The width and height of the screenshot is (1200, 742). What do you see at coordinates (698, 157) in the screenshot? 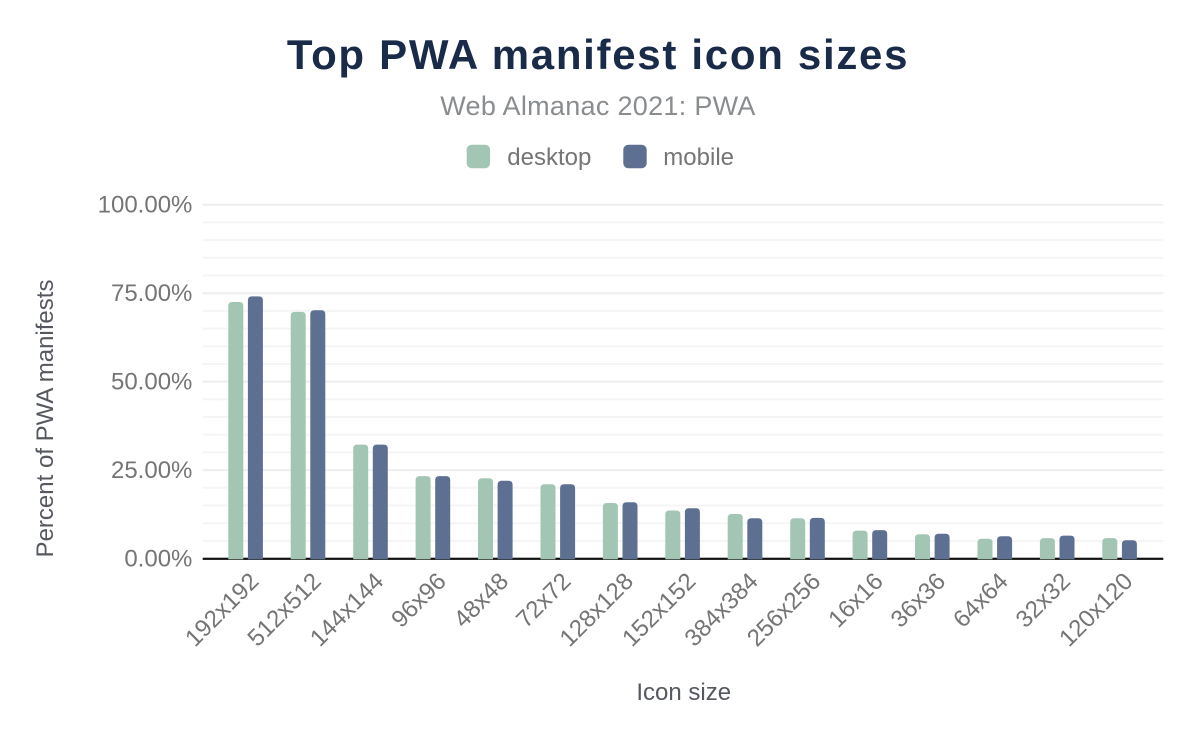
I see `svg-text: mobile` at bounding box center [698, 157].